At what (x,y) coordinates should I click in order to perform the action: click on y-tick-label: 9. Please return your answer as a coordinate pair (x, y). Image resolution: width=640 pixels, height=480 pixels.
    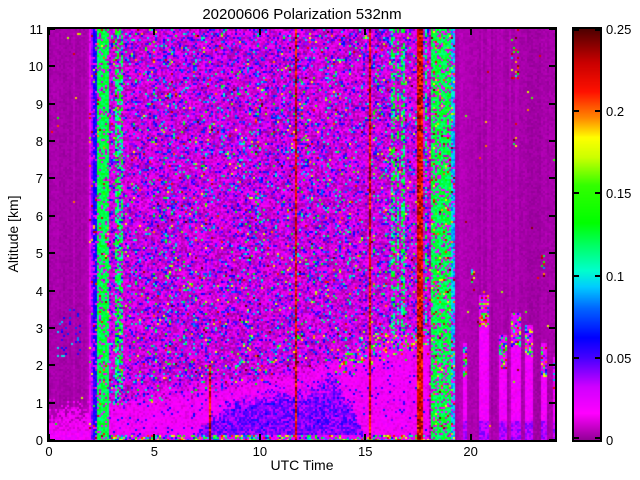
    Looking at the image, I should click on (39, 104).